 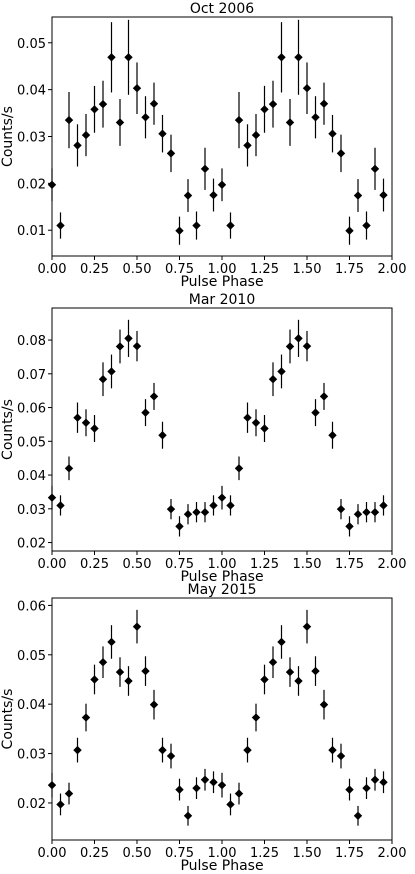 What do you see at coordinates (392, 564) in the screenshot?
I see `x-tick-label: 2.00` at bounding box center [392, 564].